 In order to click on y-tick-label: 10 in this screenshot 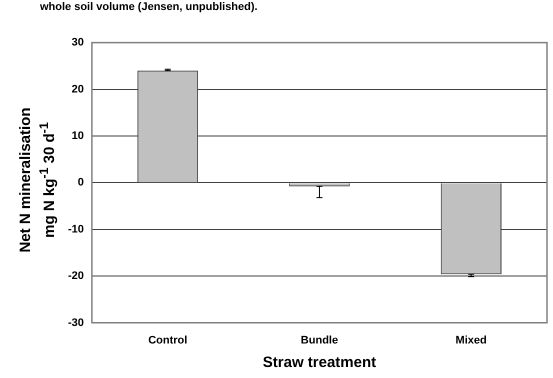, I will do `click(78, 136)`.